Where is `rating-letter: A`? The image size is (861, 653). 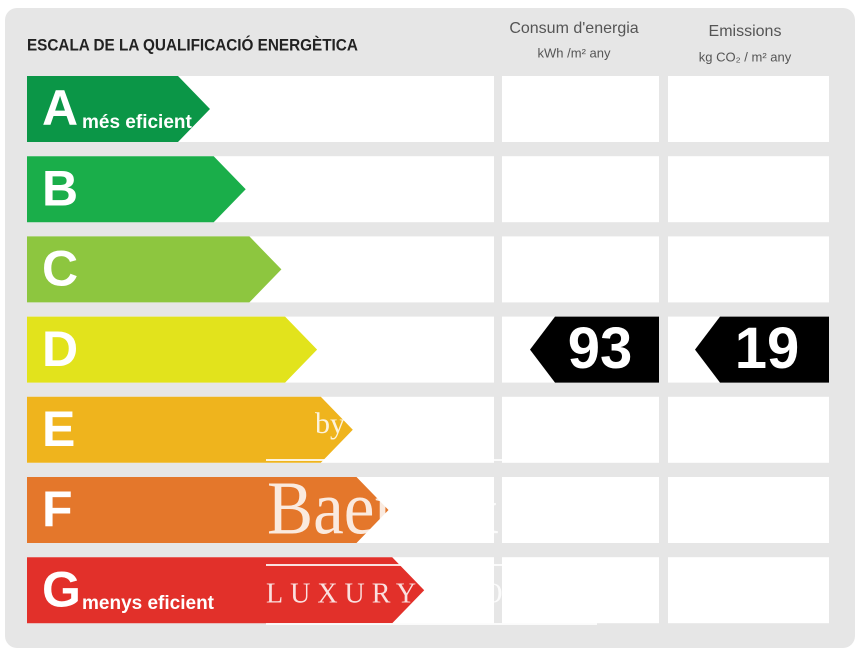
rating-letter: A is located at coordinates (60, 108).